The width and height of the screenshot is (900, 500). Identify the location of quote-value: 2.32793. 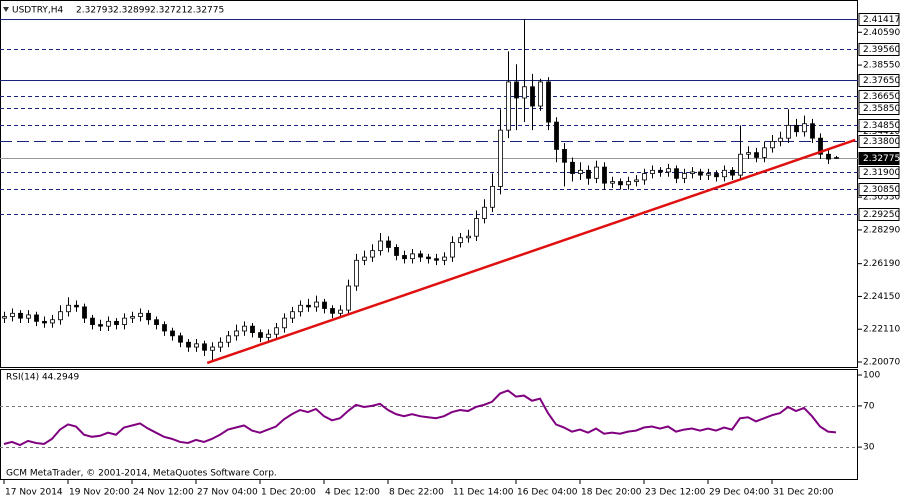
(94, 11).